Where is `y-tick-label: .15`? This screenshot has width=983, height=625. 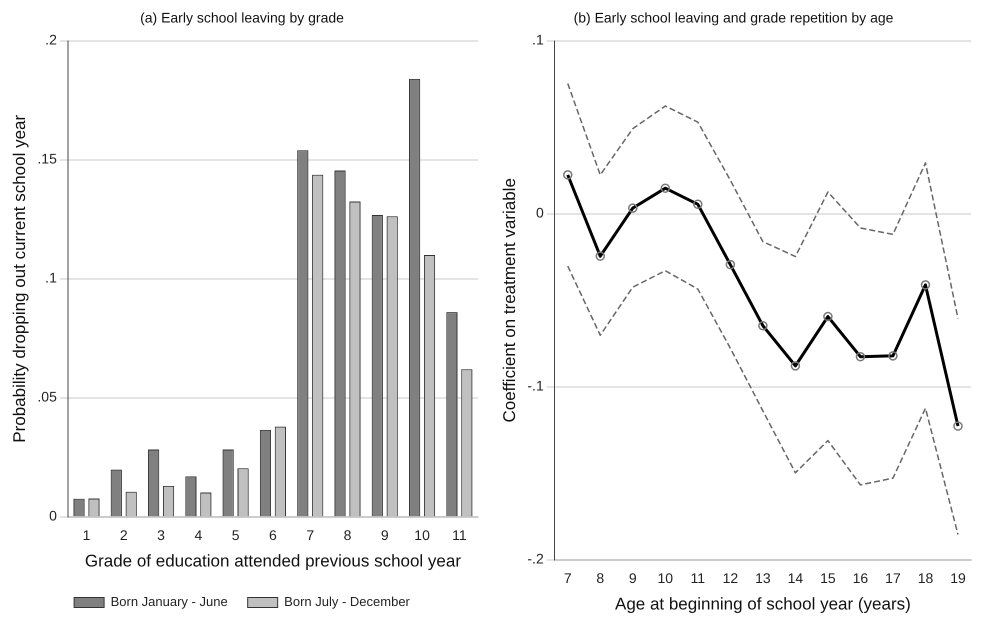
y-tick-label: .15 is located at coordinates (47, 158).